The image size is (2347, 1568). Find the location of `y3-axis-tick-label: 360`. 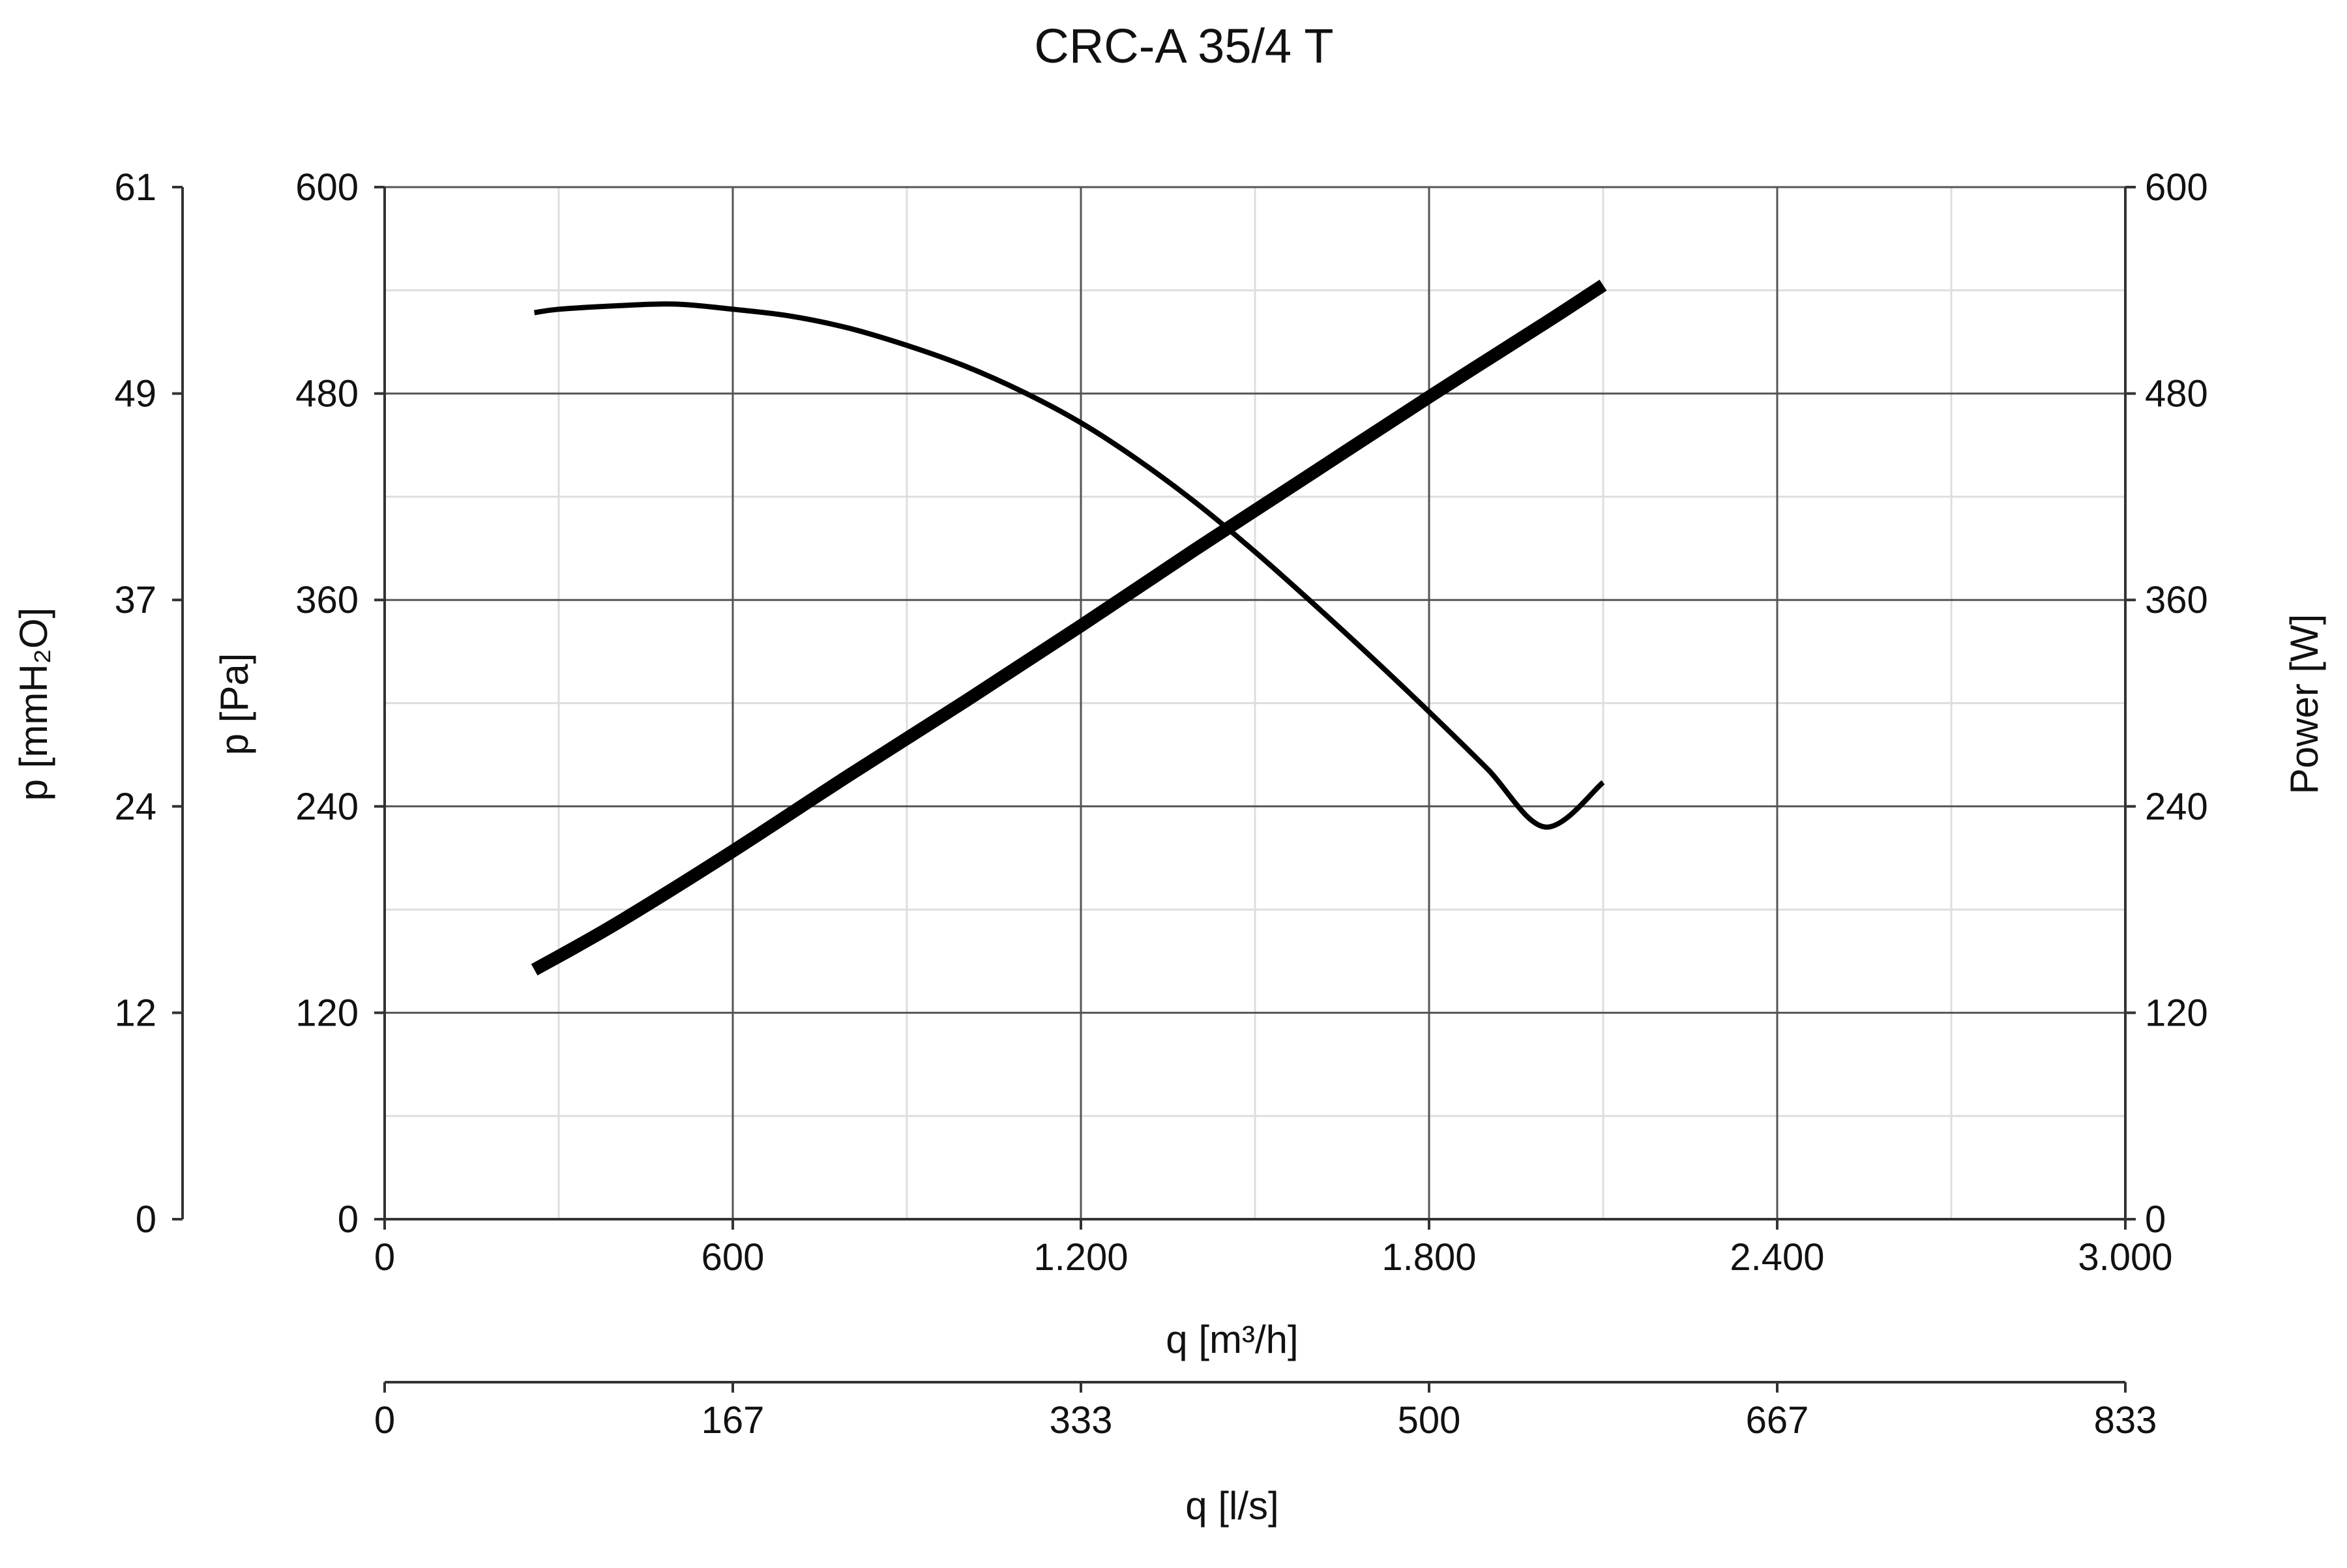

y3-axis-tick-label: 360 is located at coordinates (2176, 600).